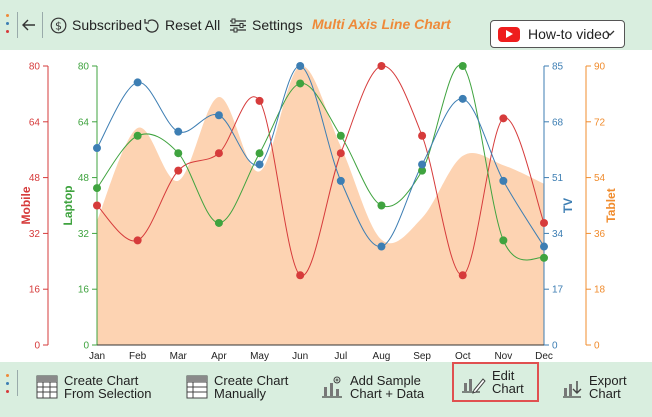  I want to click on table-grid-icon, so click(47, 387).